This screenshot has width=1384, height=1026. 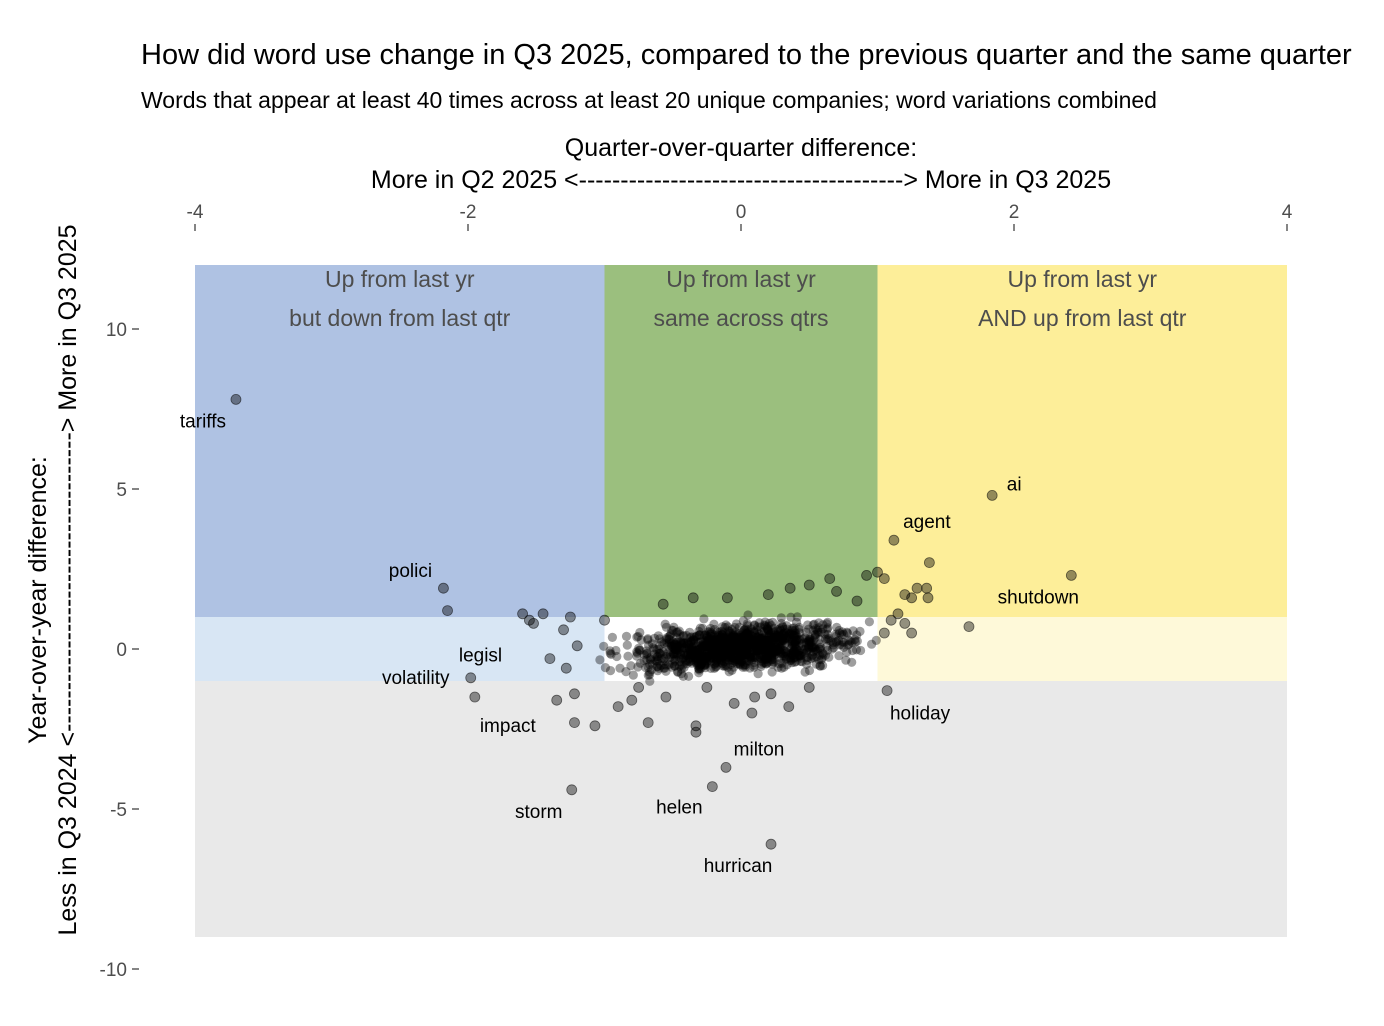 I want to click on region-label-1-line1: Up from last yr, so click(x=741, y=279).